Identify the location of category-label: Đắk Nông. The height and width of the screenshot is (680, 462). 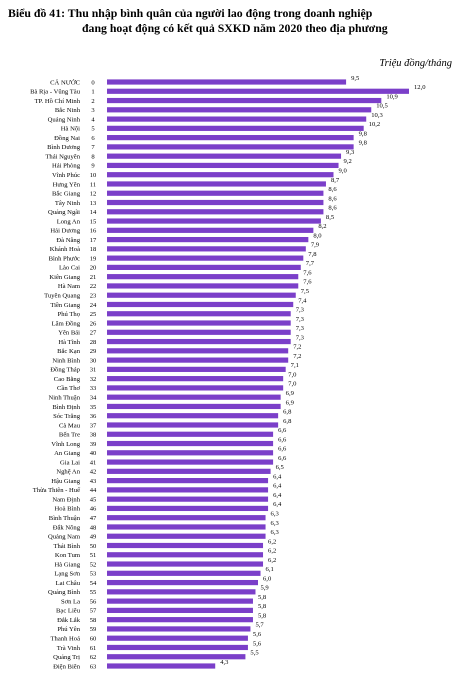
(67, 527).